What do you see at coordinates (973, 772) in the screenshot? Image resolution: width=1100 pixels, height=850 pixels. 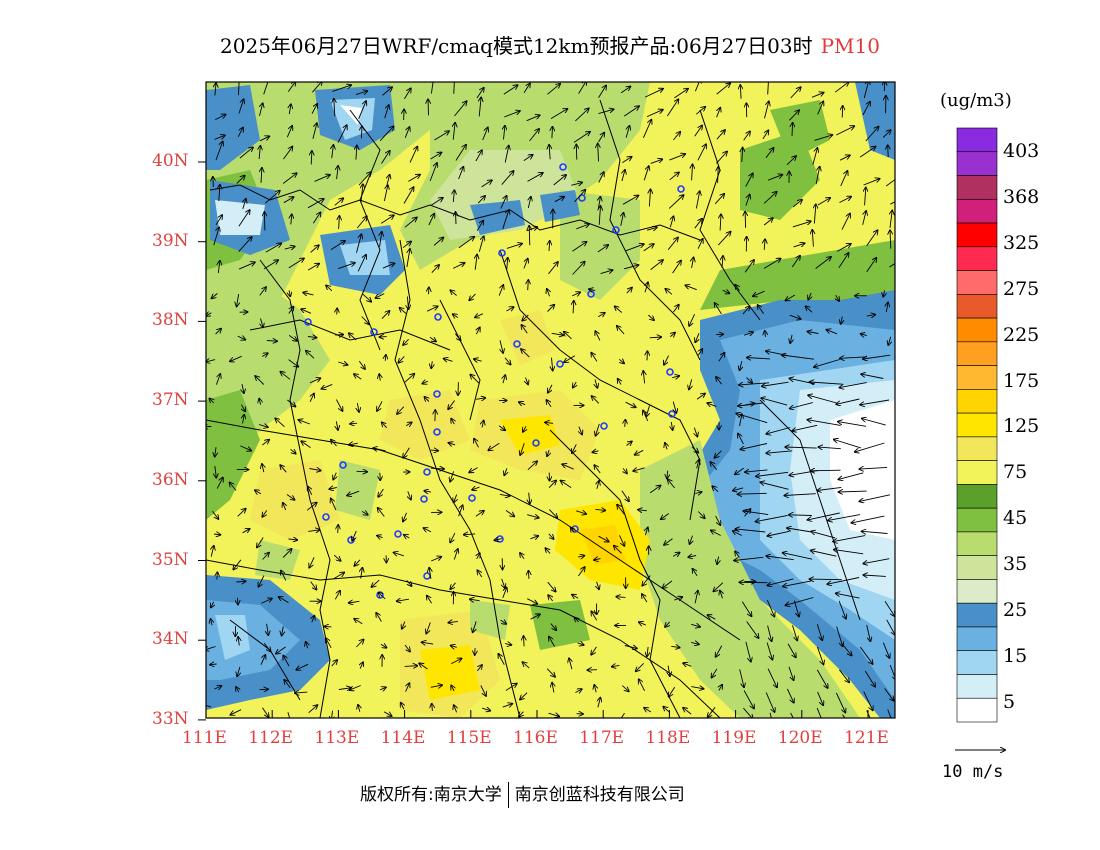 I see `wind-reference-label: 10 m/s` at bounding box center [973, 772].